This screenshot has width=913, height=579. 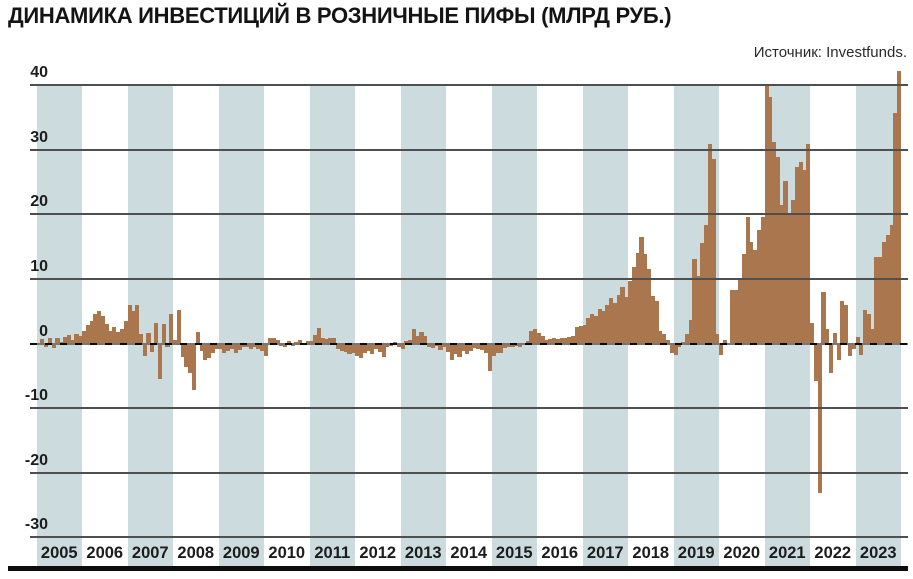 I want to click on x-tick-label: 2023, so click(x=878, y=553).